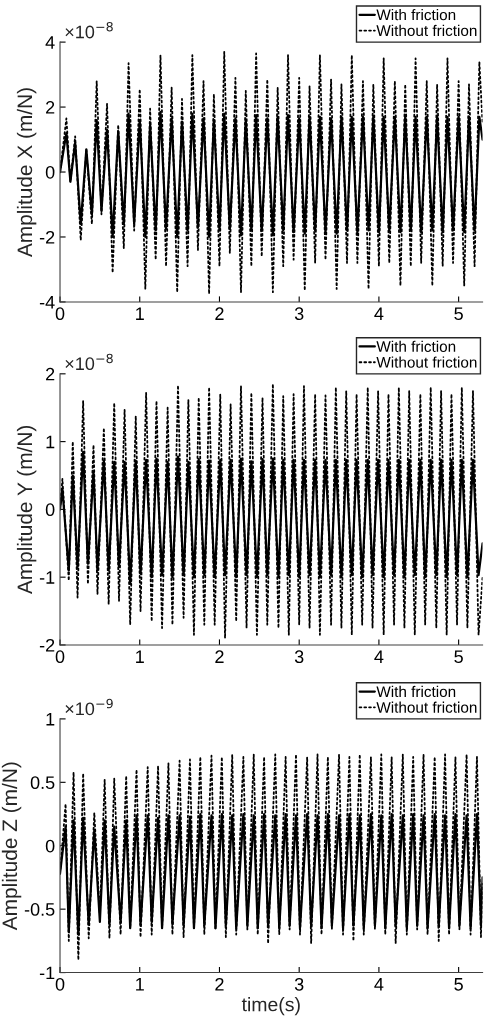  What do you see at coordinates (42, 783) in the screenshot?
I see `y-tick-label: 0.5` at bounding box center [42, 783].